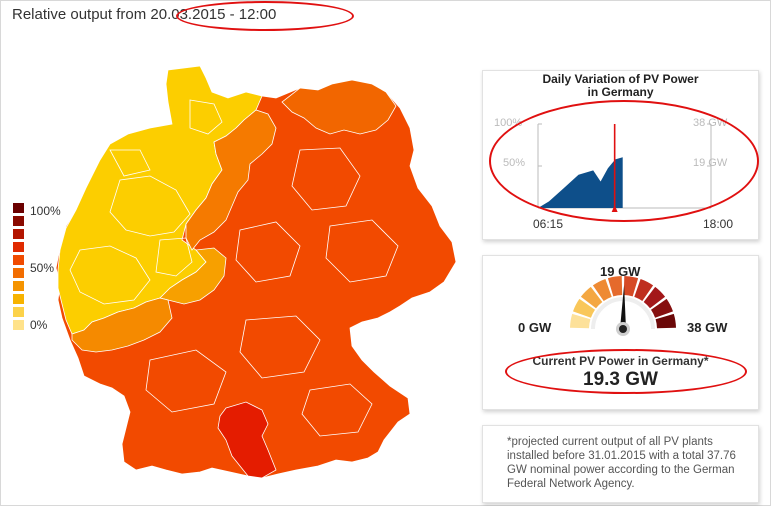 Image resolution: width=771 pixels, height=506 pixels. I want to click on chart-title-line2: in Germany, so click(620, 92).